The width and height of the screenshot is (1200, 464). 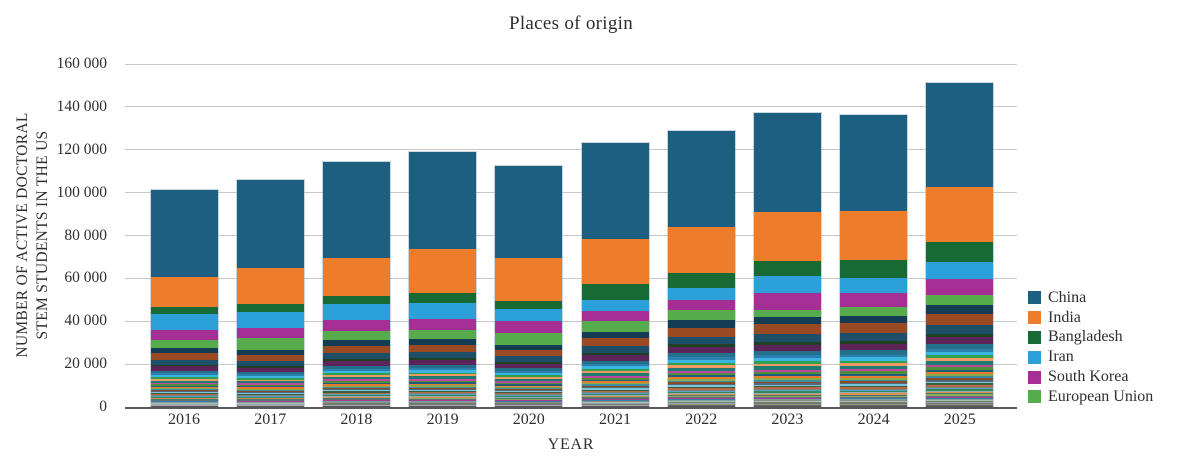 What do you see at coordinates (85, 364) in the screenshot?
I see `y-tick-label: 20 000` at bounding box center [85, 364].